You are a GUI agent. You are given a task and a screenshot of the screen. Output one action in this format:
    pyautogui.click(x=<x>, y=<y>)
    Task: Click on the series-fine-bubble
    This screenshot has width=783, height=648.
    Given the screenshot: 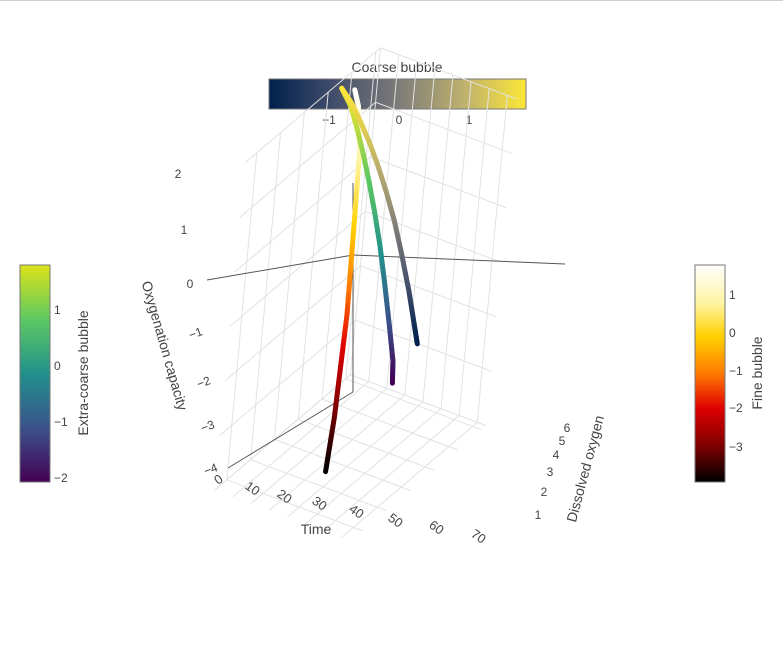 What is the action you would take?
    pyautogui.click(x=343, y=281)
    